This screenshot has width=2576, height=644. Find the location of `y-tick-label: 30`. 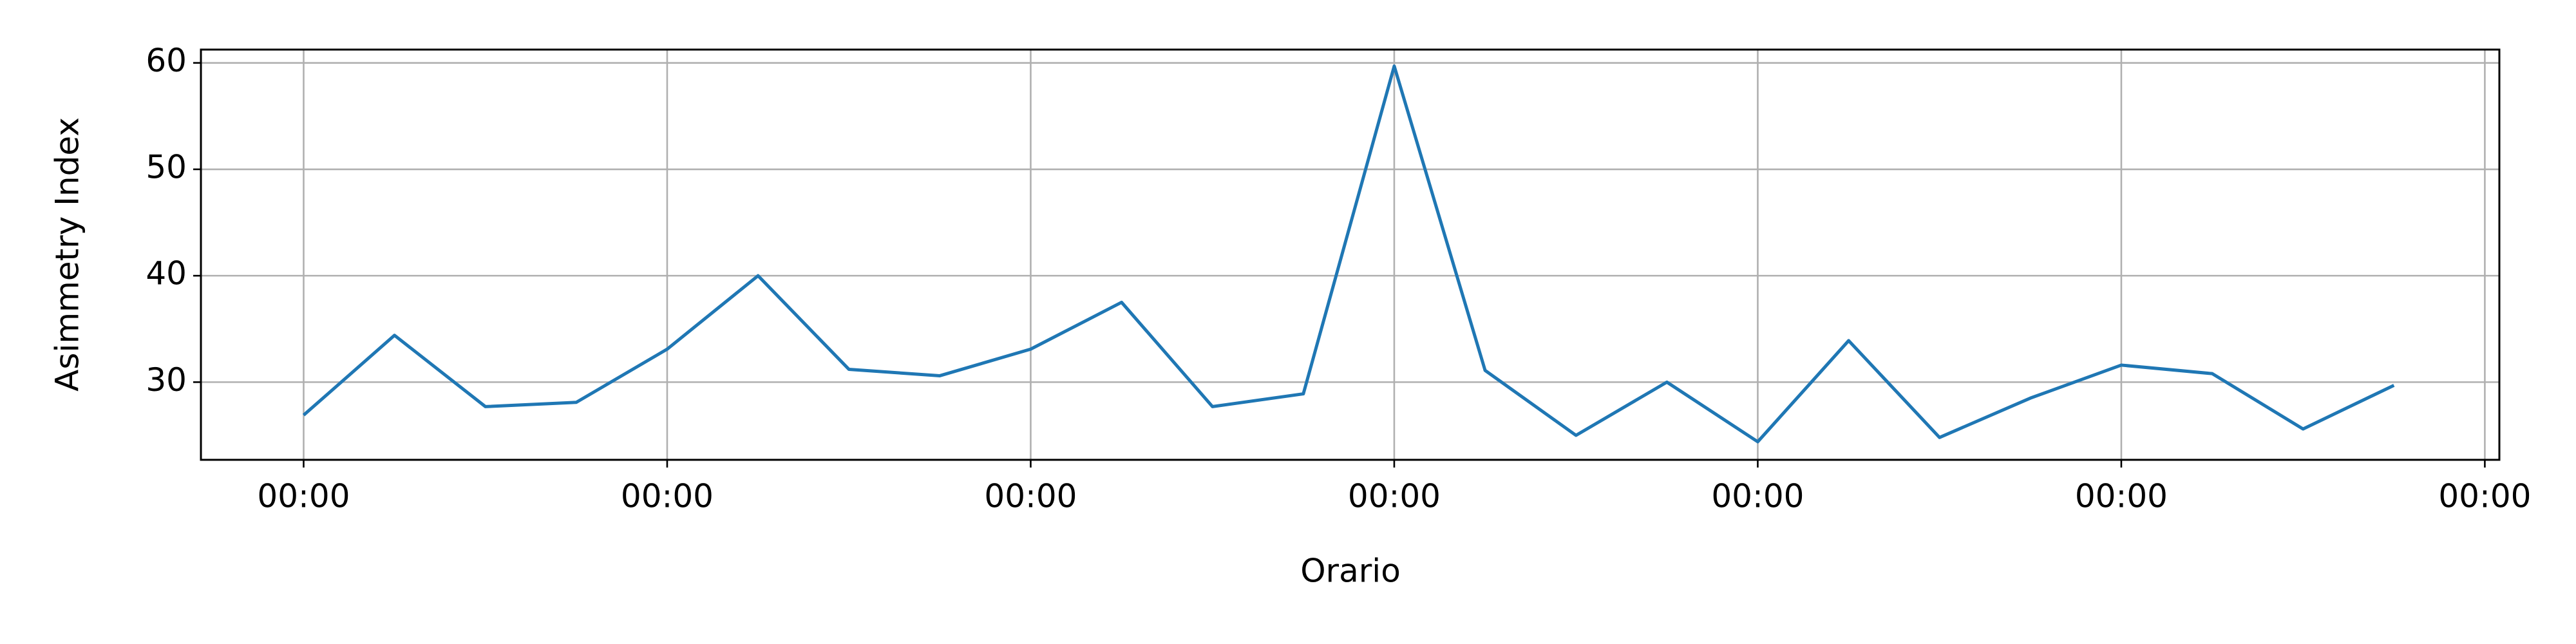

y-tick-label: 30 is located at coordinates (167, 380).